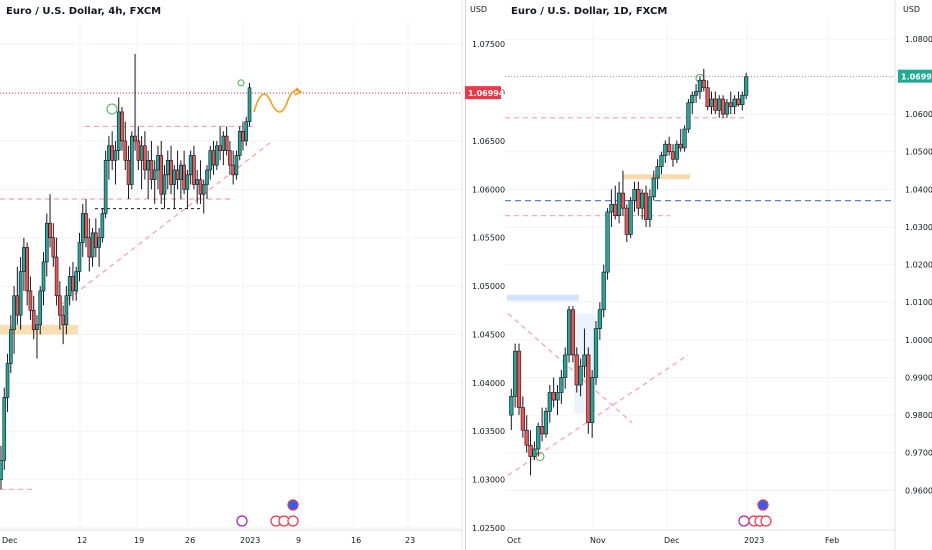 This screenshot has width=932, height=550. Describe the element at coordinates (277, 101) in the screenshot. I see `forecast-path` at that location.